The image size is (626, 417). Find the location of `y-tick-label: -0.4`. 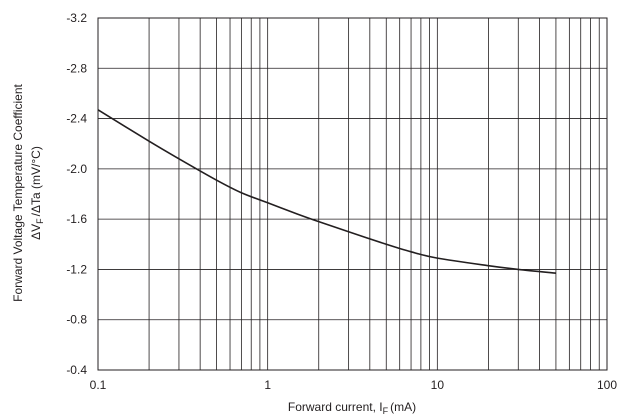

y-tick-label: -0.4 is located at coordinates (76, 370).